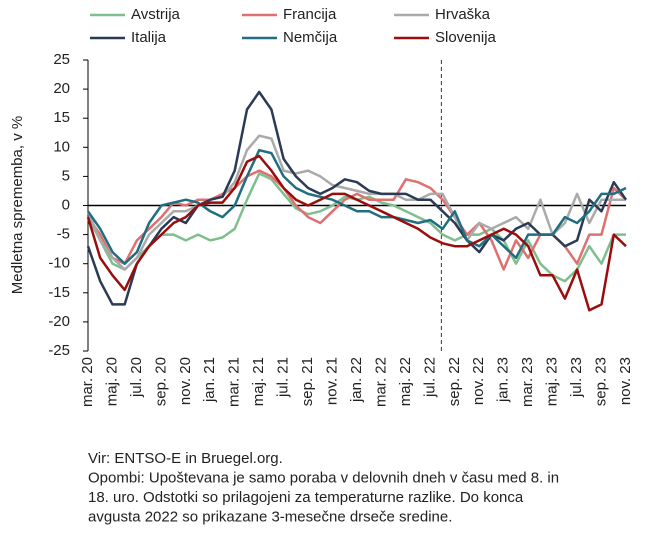  I want to click on y-tick-label: -5, so click(63, 234).